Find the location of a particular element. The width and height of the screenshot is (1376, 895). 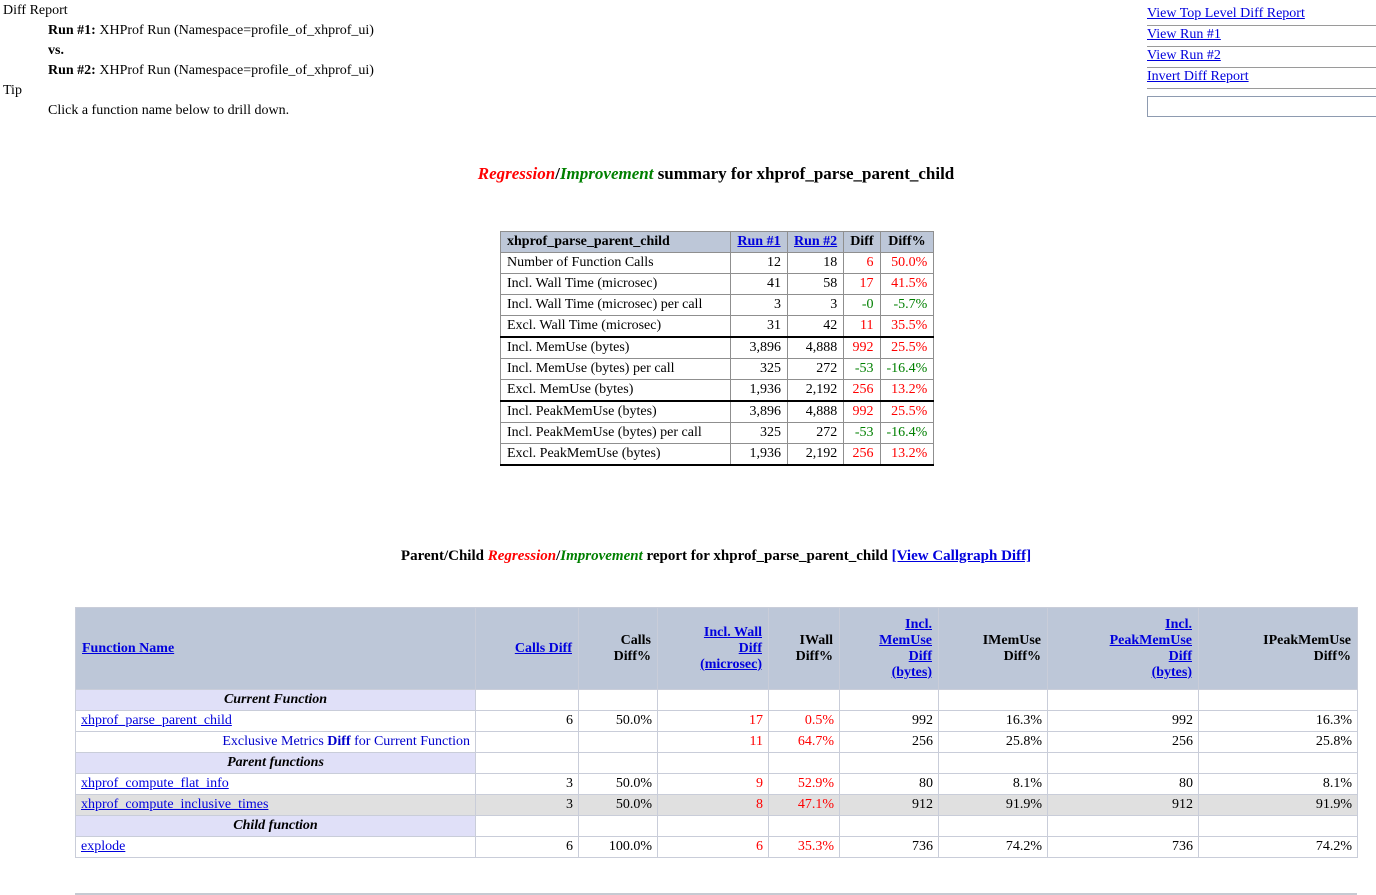

summary-row: Incl. MemUse (bytes) 3,896 4,888 992 25.5% is located at coordinates (717, 347).